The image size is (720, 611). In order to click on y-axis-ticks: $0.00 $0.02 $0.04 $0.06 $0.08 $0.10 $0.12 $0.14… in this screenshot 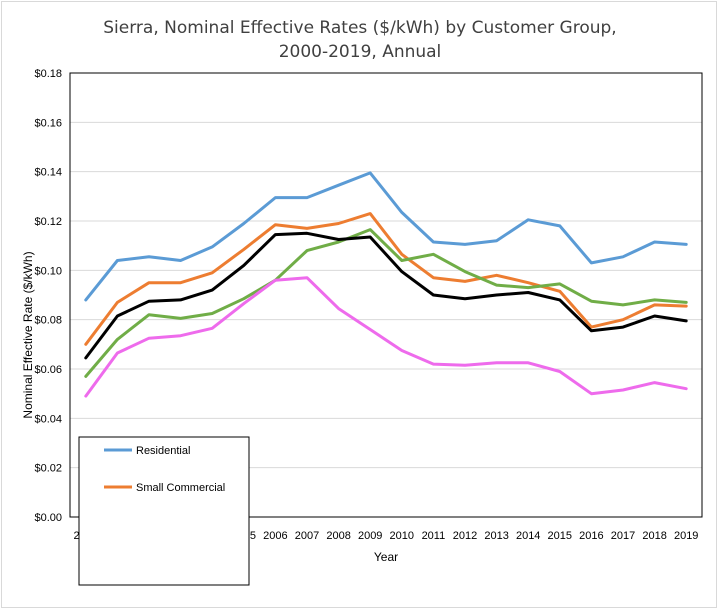, I will do `click(48, 296)`.